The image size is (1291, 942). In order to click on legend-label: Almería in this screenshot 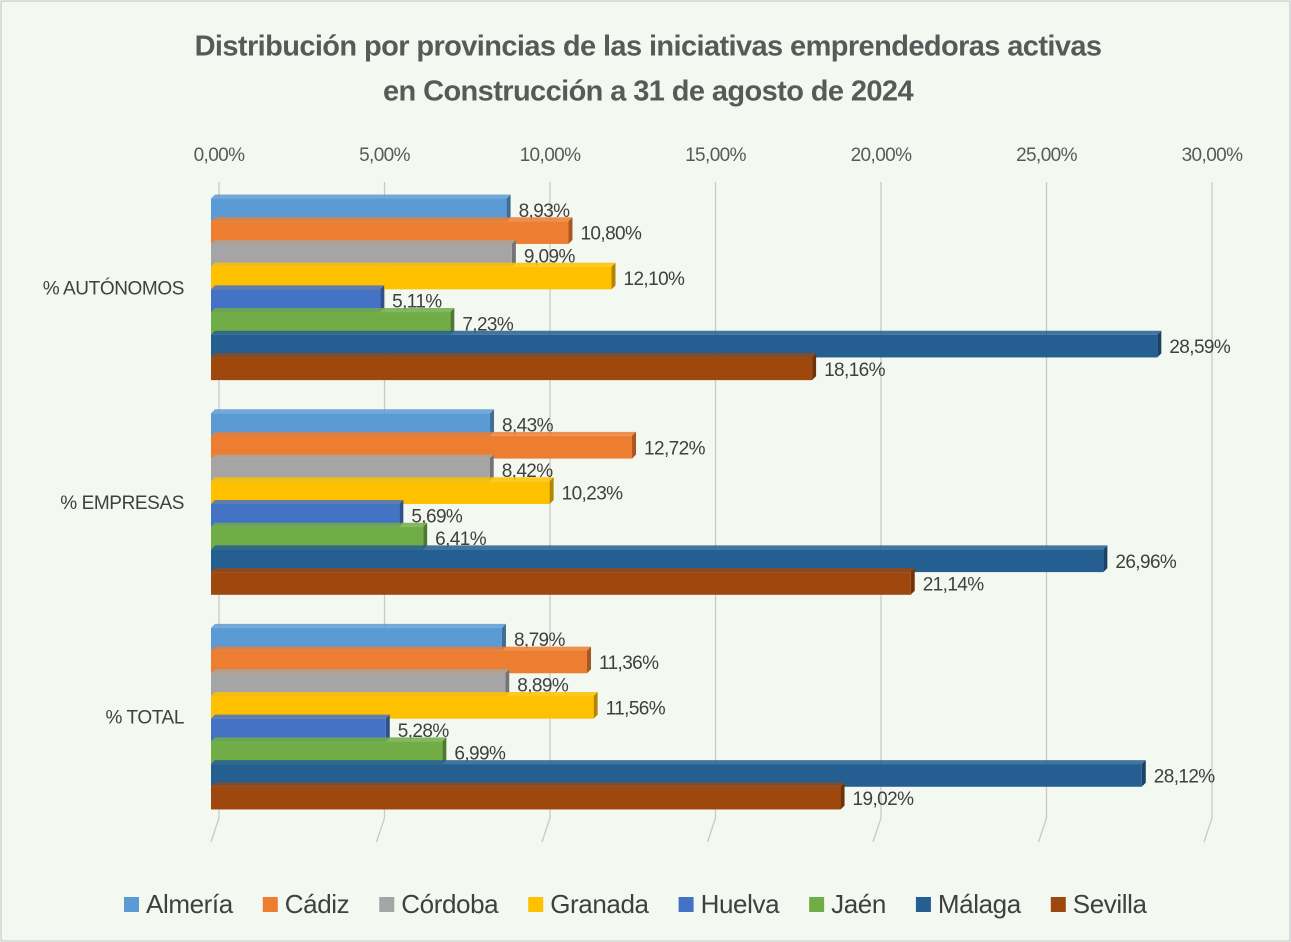, I will do `click(190, 904)`.